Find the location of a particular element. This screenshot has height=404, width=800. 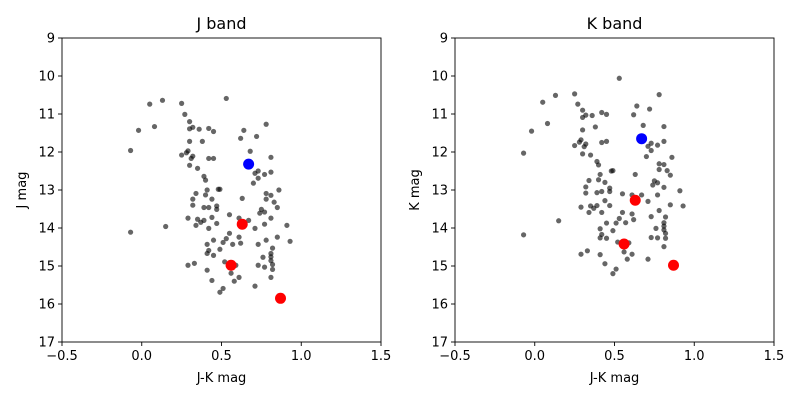

y-tick-label: 10 is located at coordinates (439, 77).